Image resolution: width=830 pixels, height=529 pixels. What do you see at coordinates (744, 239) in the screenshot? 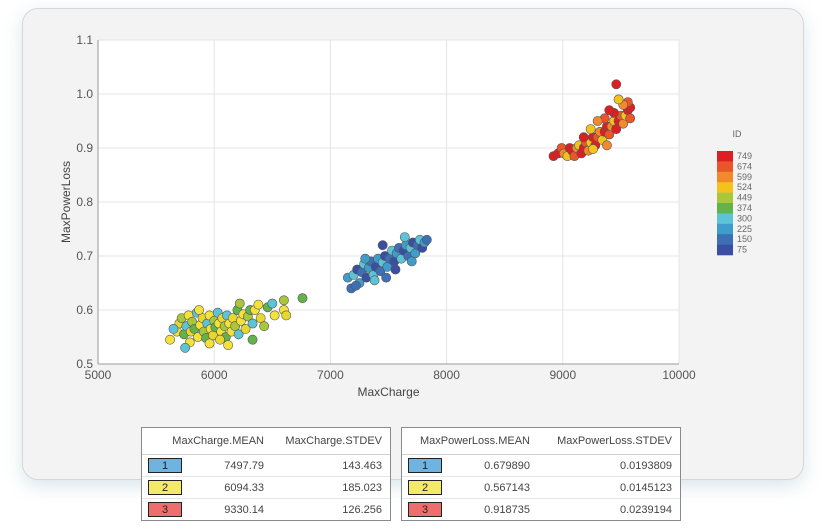
I see `legend-label: 150` at bounding box center [744, 239].